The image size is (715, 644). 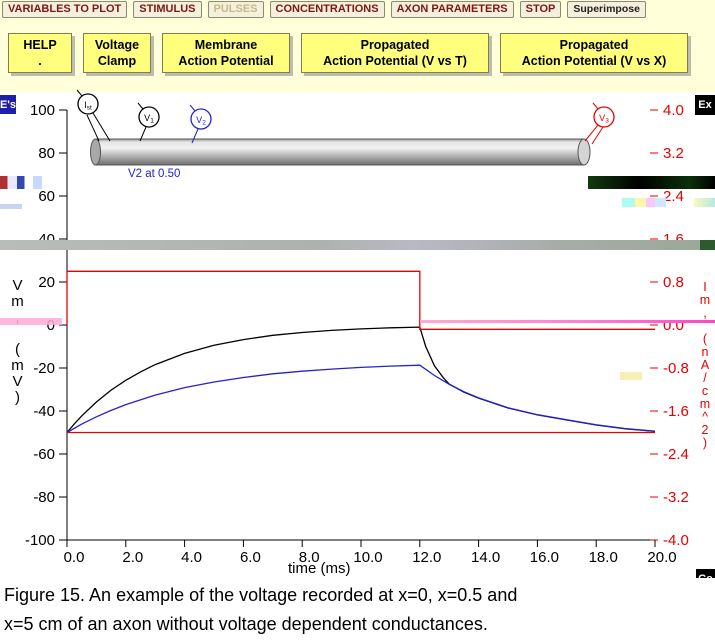 What do you see at coordinates (452, 9) in the screenshot?
I see `axon-parameters-button: AXON PARAMETERS` at bounding box center [452, 9].